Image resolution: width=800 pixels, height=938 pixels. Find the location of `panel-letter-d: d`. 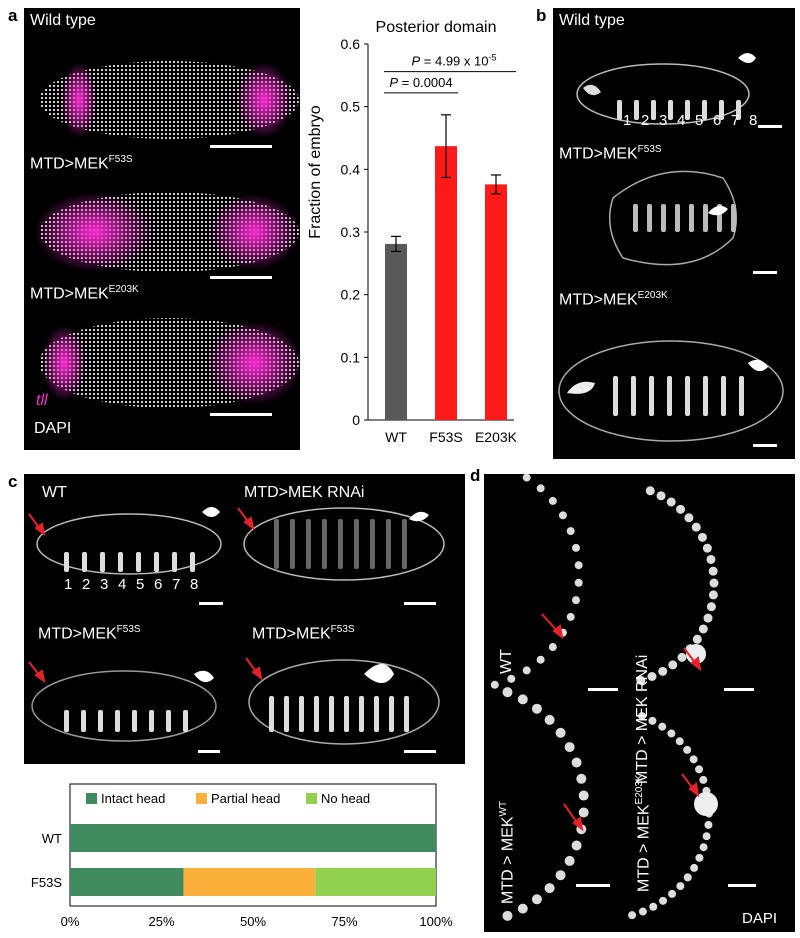

panel-letter-d: d is located at coordinates (475, 475).